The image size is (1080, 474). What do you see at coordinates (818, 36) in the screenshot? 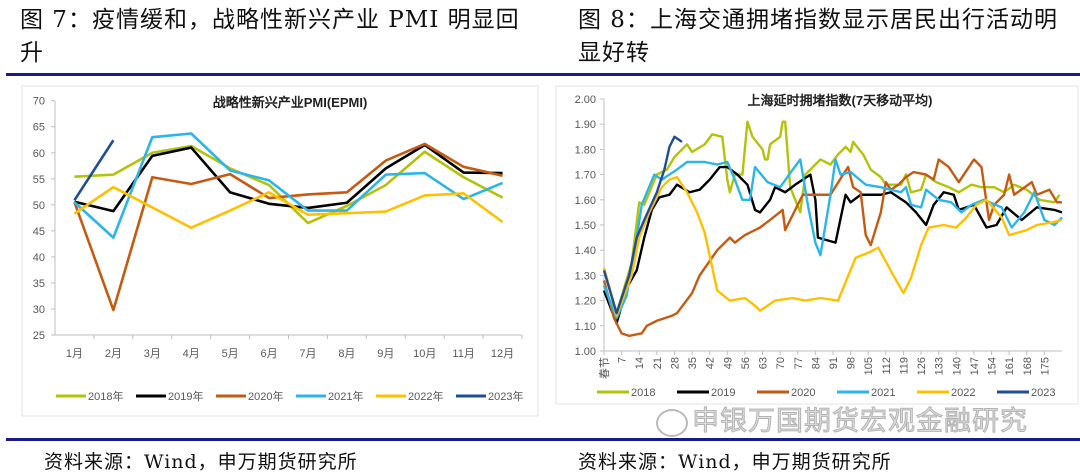
I see `right-figure-heading: 图 8：上海交通拥堵指数显示居民出行活动明显好转` at bounding box center [818, 36].